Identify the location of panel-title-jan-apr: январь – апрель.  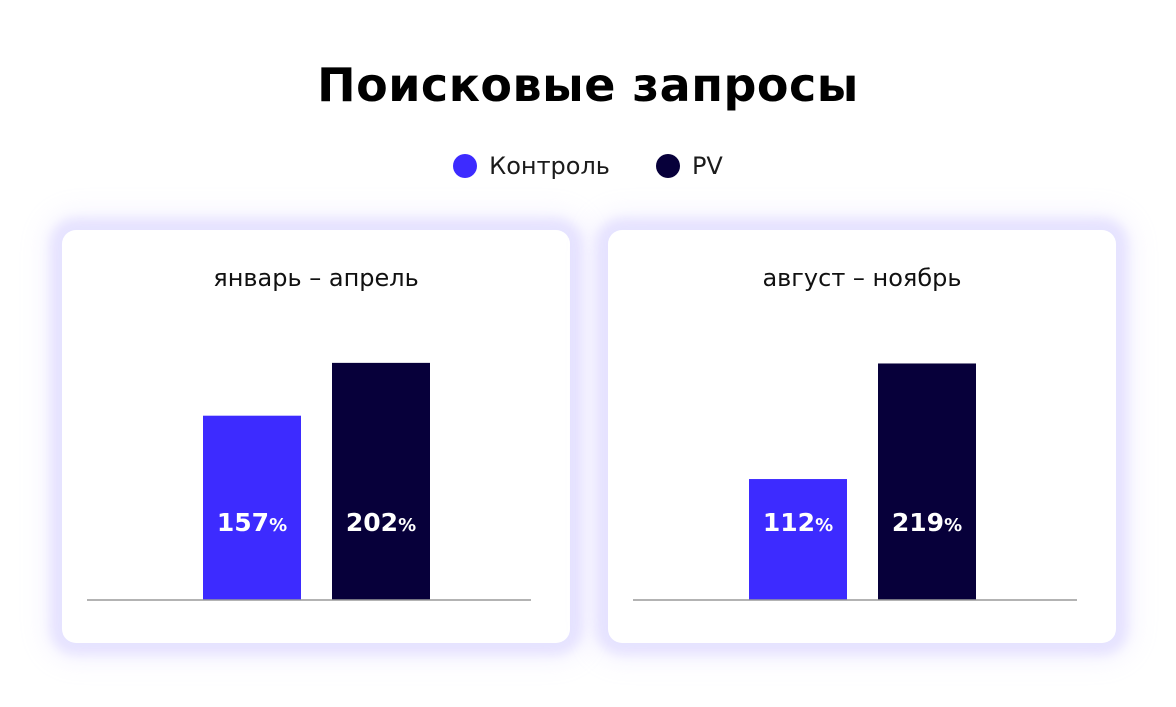
(316, 278).